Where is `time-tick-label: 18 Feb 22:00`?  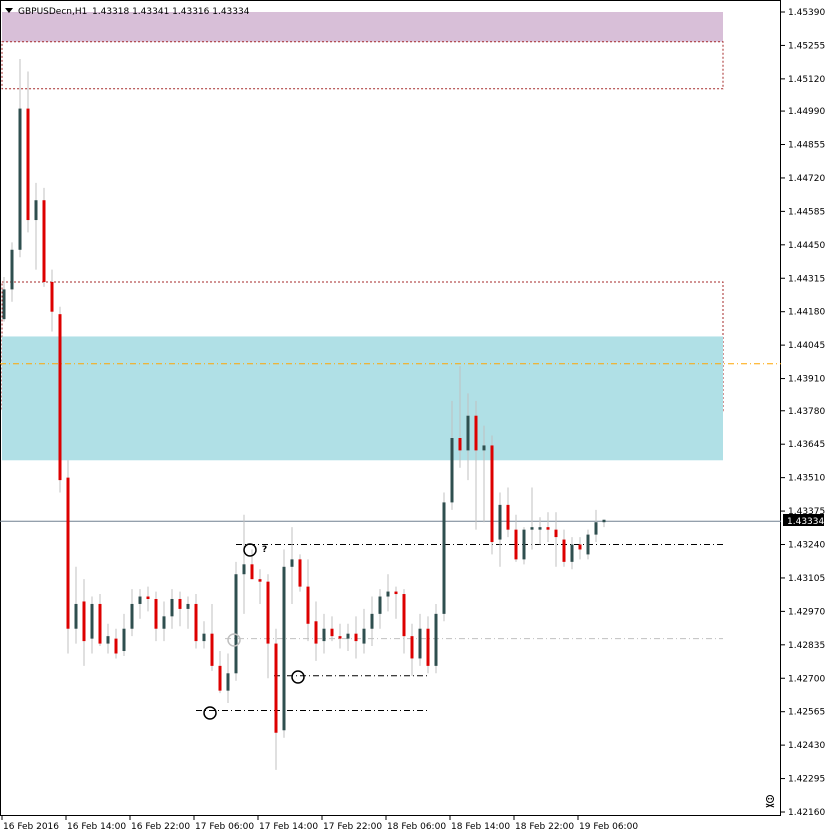 time-tick-label: 18 Feb 22:00 is located at coordinates (544, 827).